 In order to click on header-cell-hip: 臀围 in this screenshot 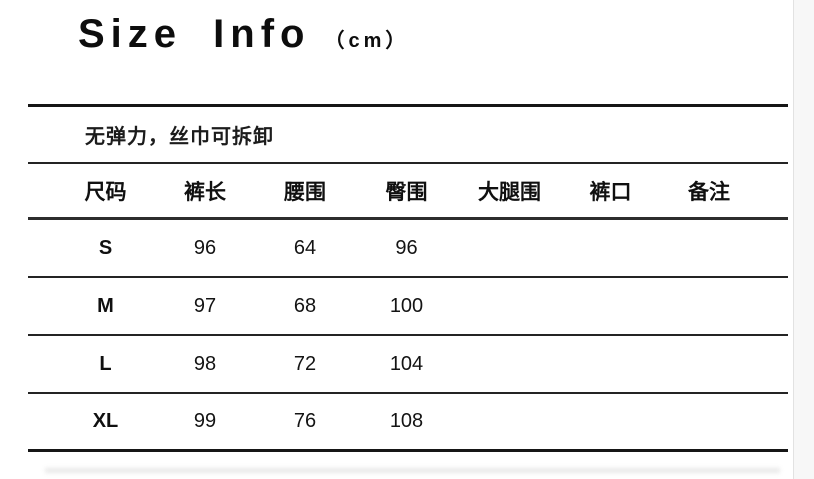, I will do `click(406, 192)`.